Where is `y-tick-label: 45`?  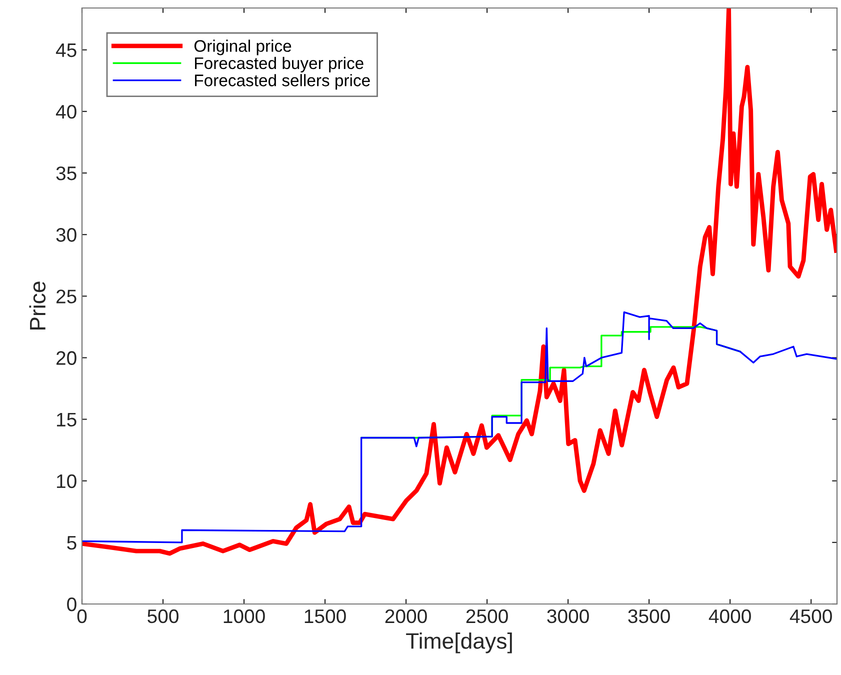 y-tick-label: 45 is located at coordinates (66, 51).